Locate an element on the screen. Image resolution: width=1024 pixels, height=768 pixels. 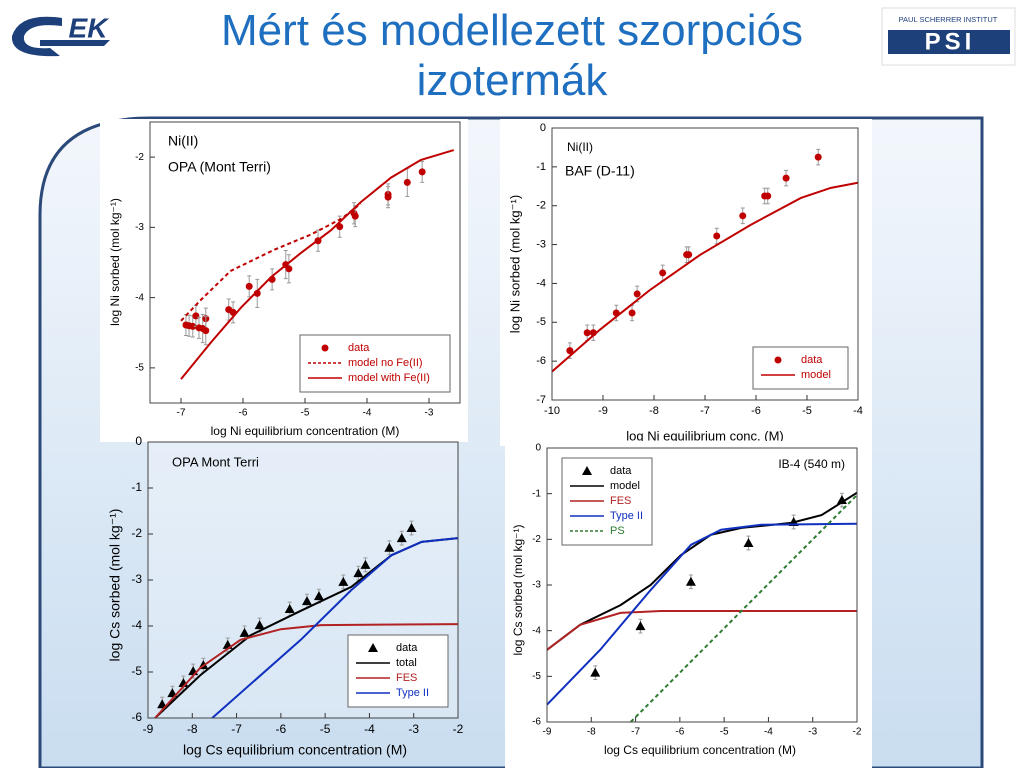
x-axis-label: log Cs equilibrium concentration (M) is located at coordinates (295, 750).